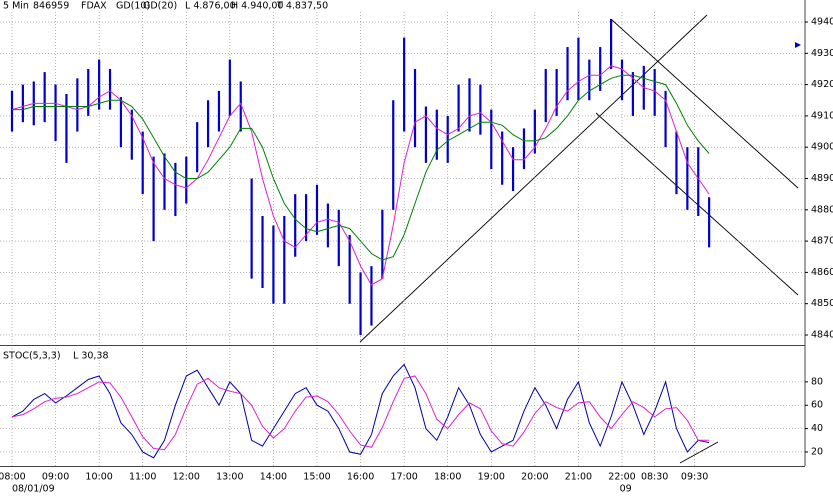 The image size is (833, 500). I want to click on y-tick-label: 4930, so click(822, 53).